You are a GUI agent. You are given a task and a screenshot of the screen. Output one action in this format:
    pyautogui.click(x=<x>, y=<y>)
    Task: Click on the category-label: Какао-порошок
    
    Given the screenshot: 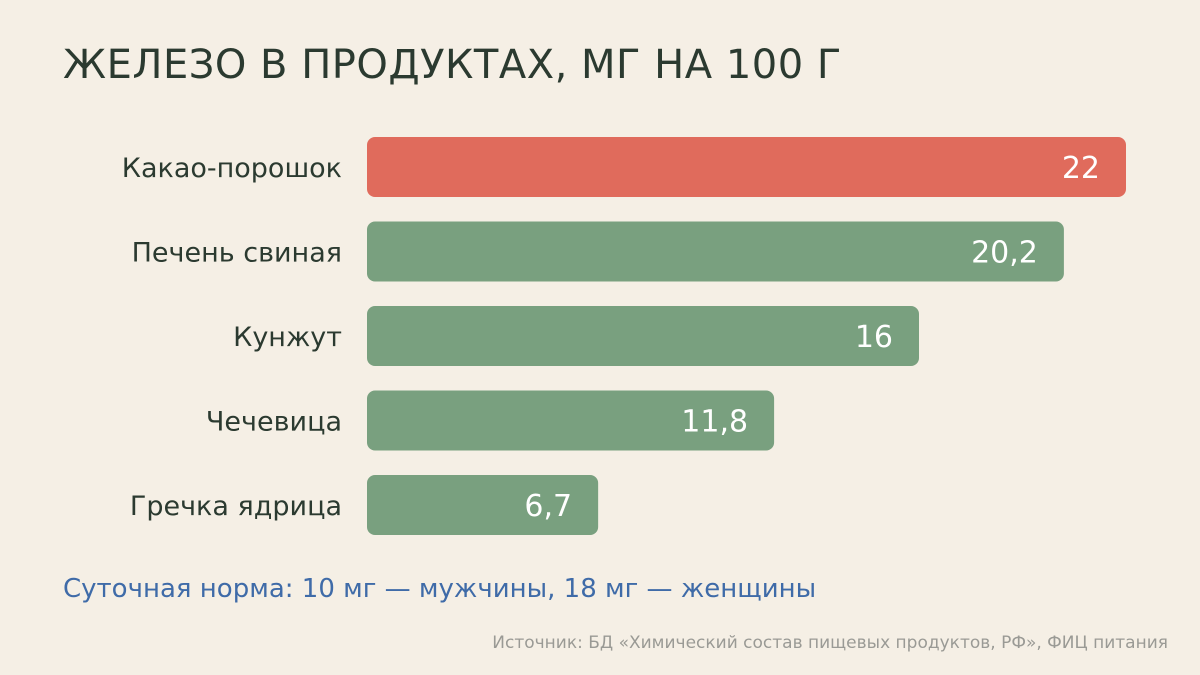 What is the action you would take?
    pyautogui.click(x=232, y=168)
    